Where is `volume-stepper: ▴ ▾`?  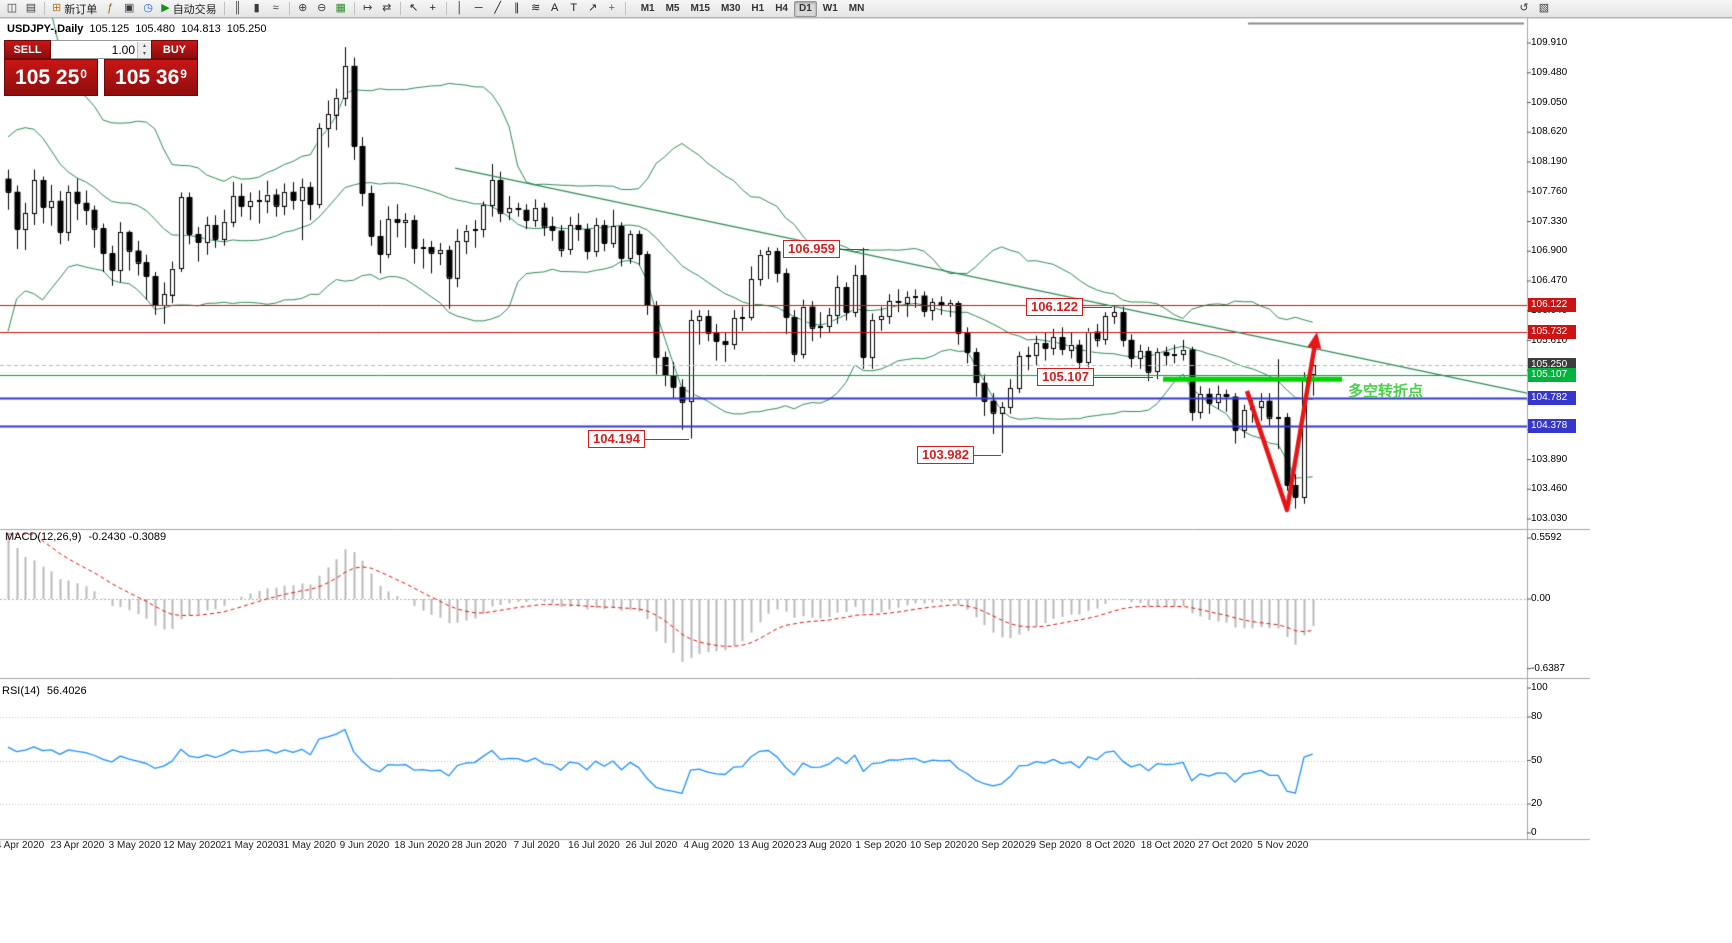
volume-stepper: ▴ ▾ is located at coordinates (101, 49).